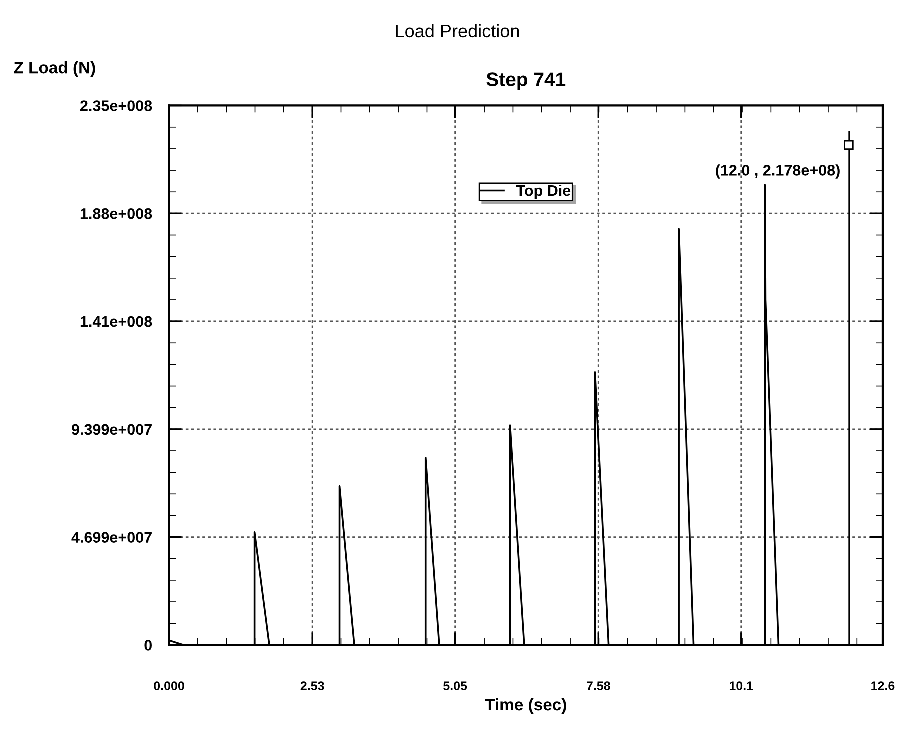  Describe the element at coordinates (456, 686) in the screenshot. I see `x-tick-label: 5.05` at that location.